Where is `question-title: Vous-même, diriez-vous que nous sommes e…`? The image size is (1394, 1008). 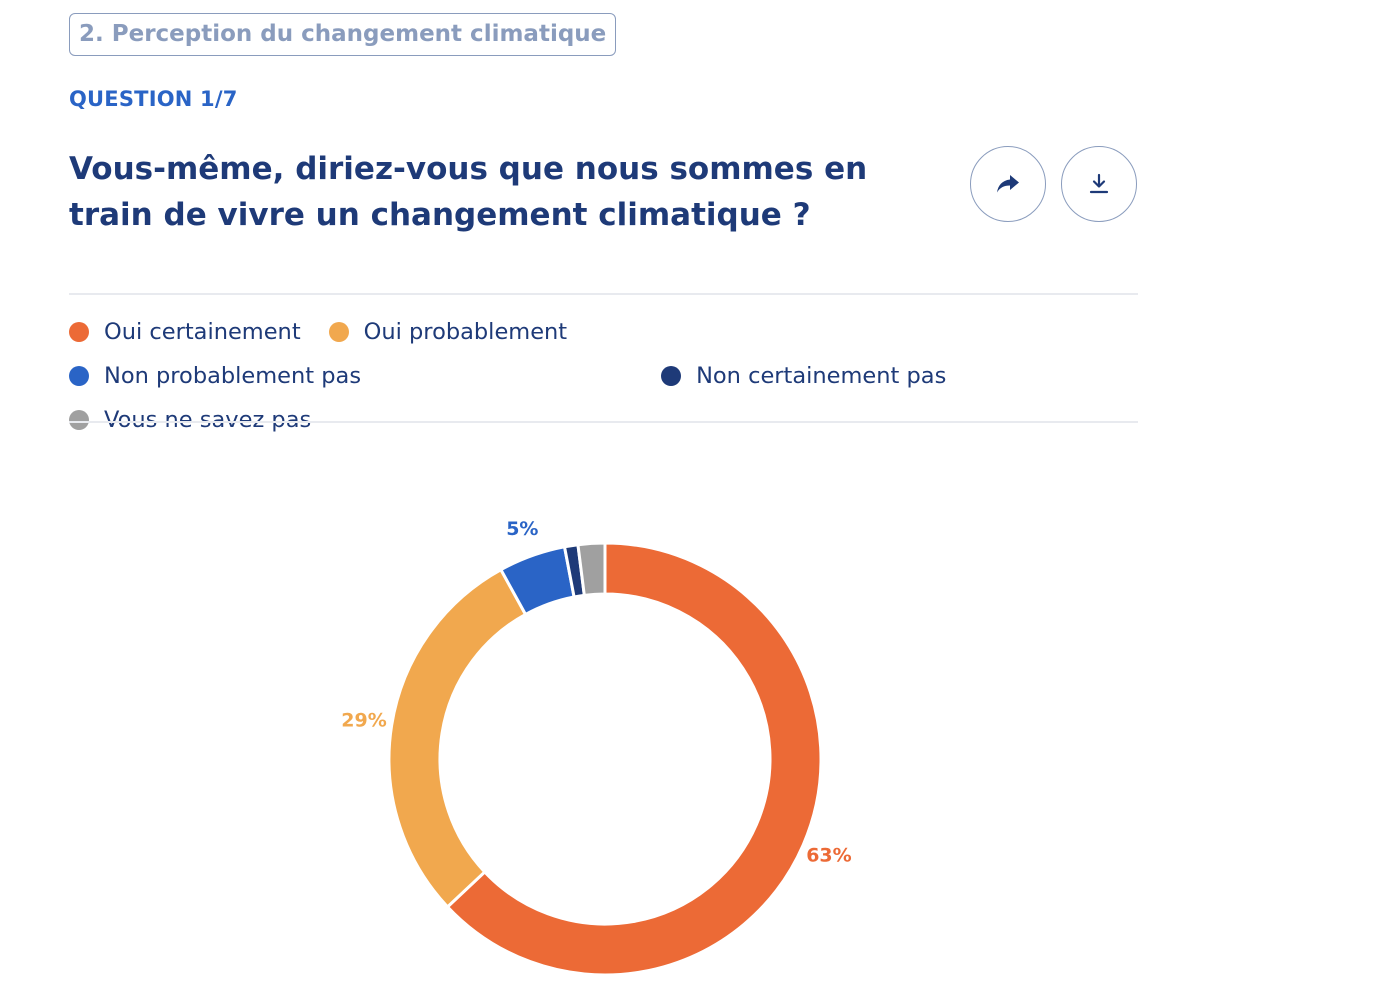 question-title: Vous-même, diriez-vous que nous sommes e… is located at coordinates (468, 192).